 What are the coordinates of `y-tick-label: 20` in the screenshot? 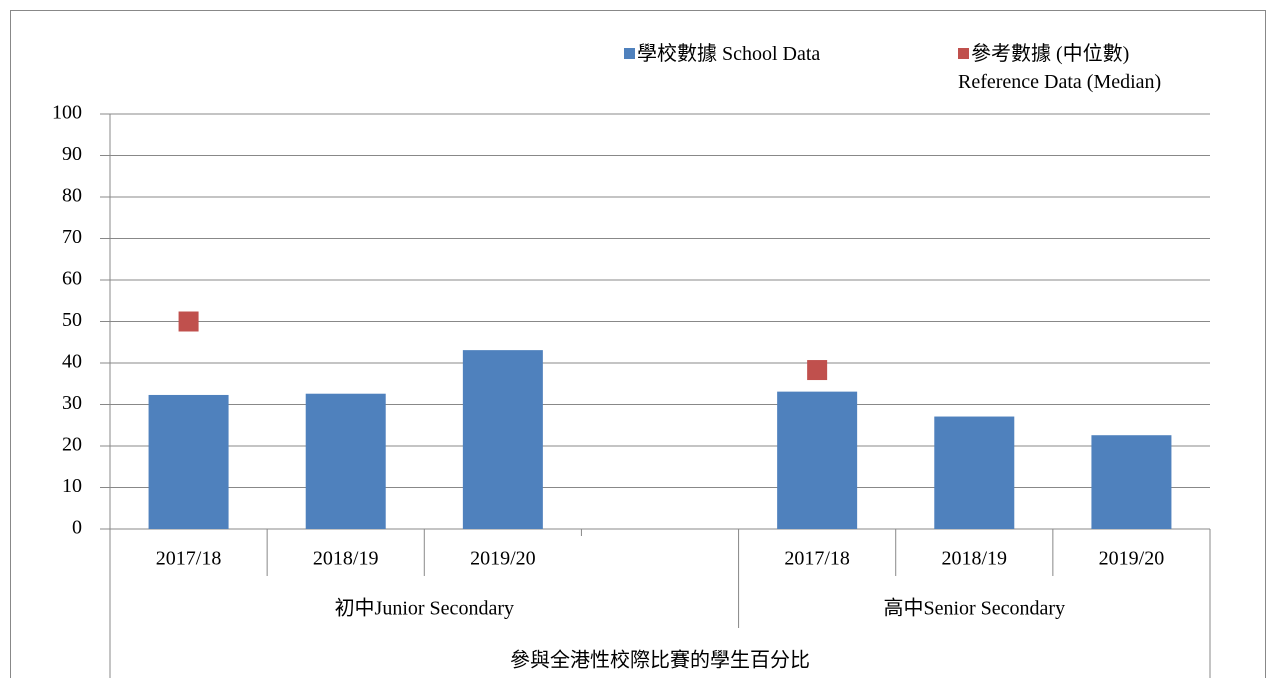 It's located at (72, 445).